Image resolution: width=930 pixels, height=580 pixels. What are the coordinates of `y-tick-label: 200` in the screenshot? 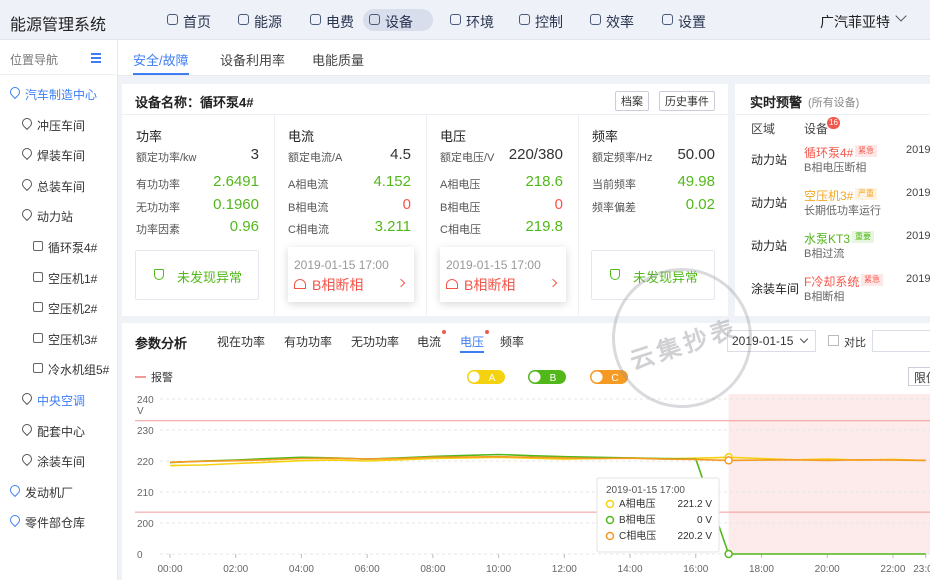 It's located at (145, 524).